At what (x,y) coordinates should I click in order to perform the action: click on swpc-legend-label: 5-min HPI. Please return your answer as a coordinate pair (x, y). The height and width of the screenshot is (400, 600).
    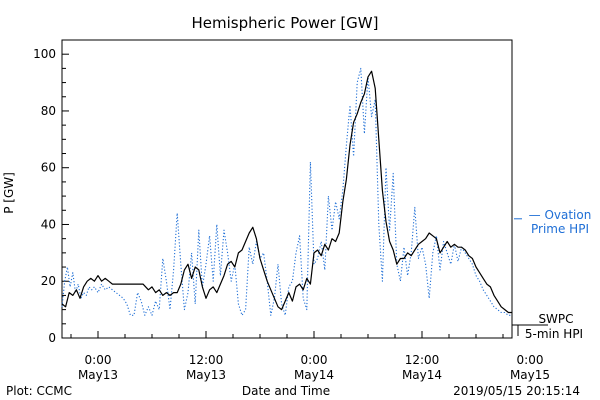
    Looking at the image, I should click on (554, 334).